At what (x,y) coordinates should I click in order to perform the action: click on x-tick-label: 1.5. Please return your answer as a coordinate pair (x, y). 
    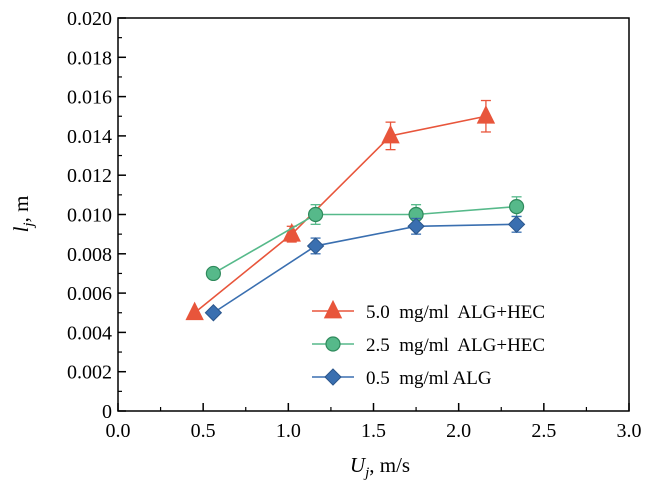
    Looking at the image, I should click on (373, 431).